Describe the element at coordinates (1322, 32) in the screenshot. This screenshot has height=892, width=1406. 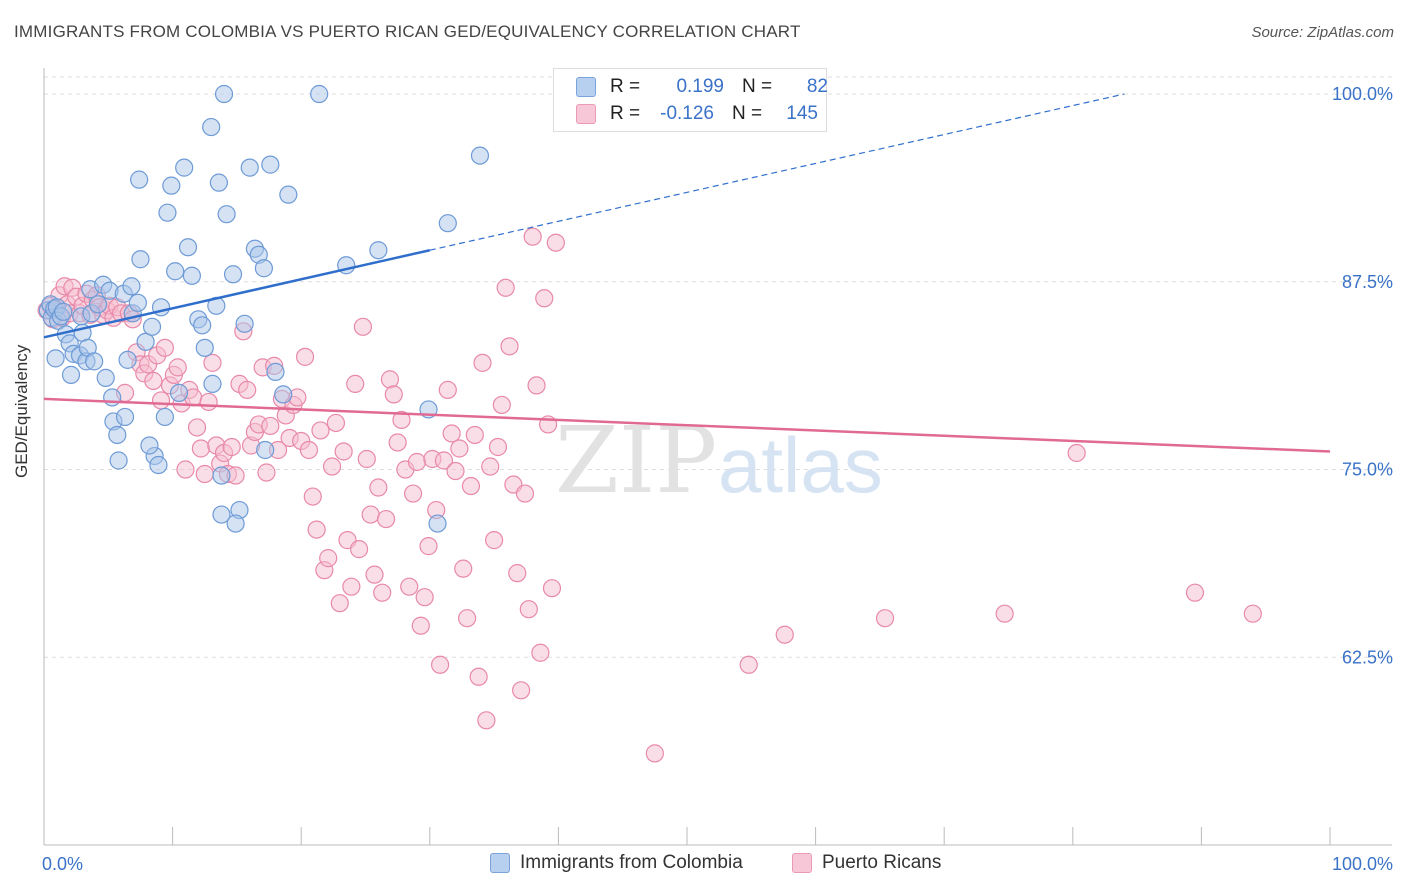
I see `source-label: Source: ZipAtlas.com` at that location.